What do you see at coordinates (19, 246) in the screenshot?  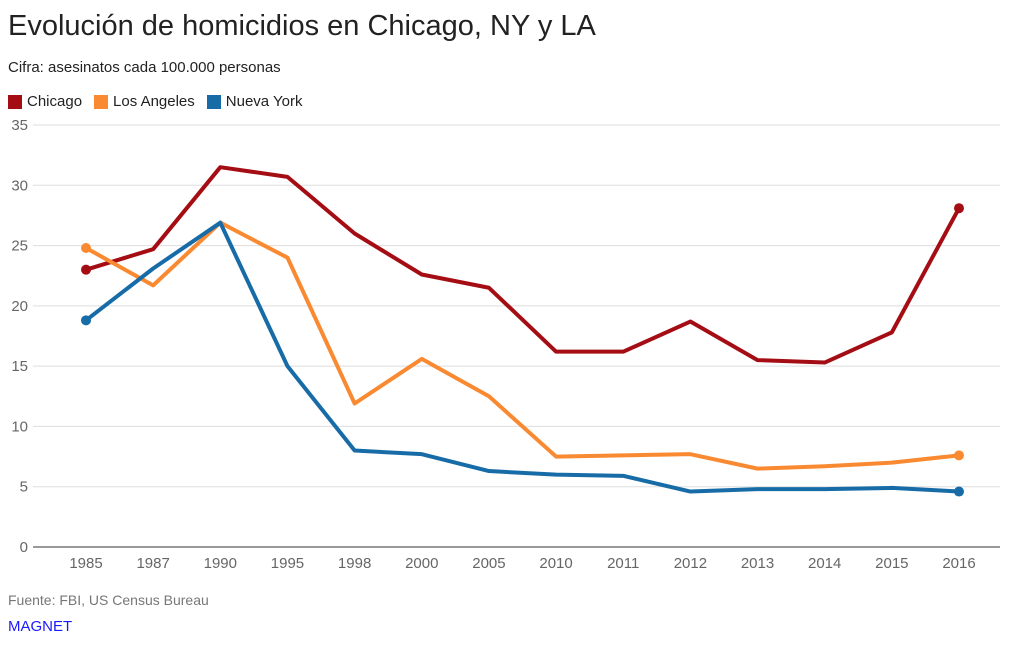 I see `y-tick-label: 25` at bounding box center [19, 246].